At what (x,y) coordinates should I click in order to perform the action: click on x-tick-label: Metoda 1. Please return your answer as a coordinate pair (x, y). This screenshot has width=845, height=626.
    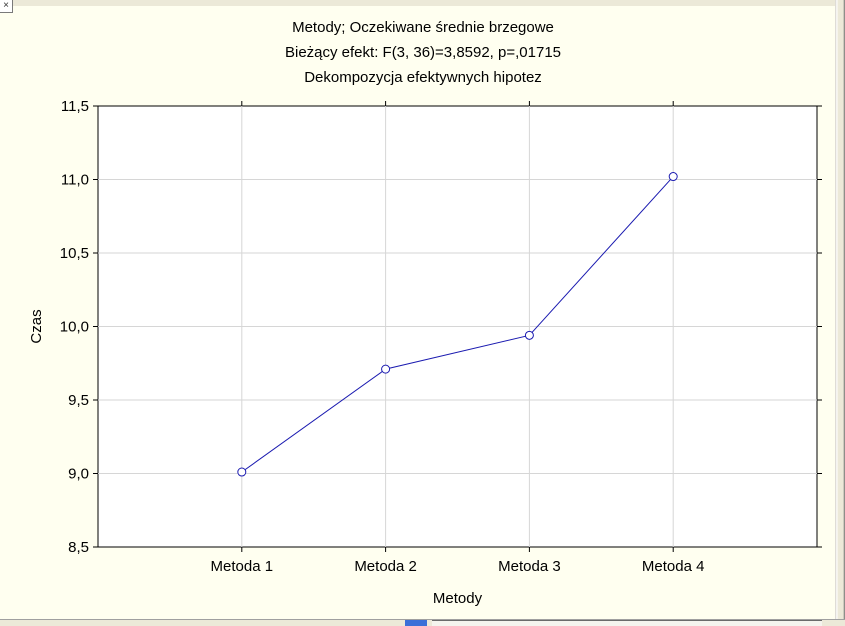
    Looking at the image, I should click on (242, 566).